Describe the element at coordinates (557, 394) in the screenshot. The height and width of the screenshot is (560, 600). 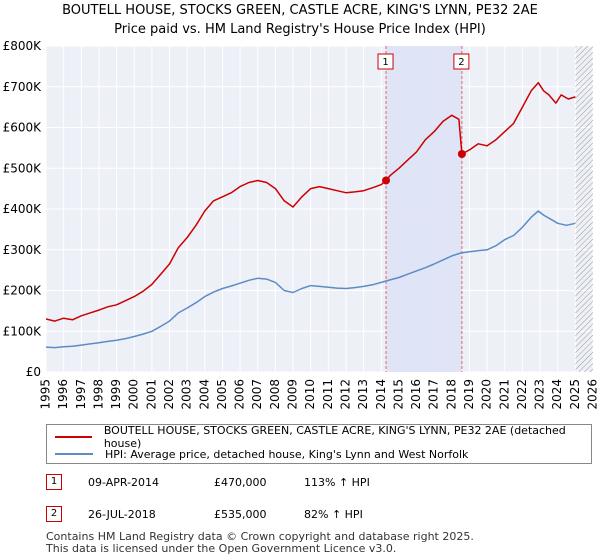
I see `x-tick-label: 2024` at that location.